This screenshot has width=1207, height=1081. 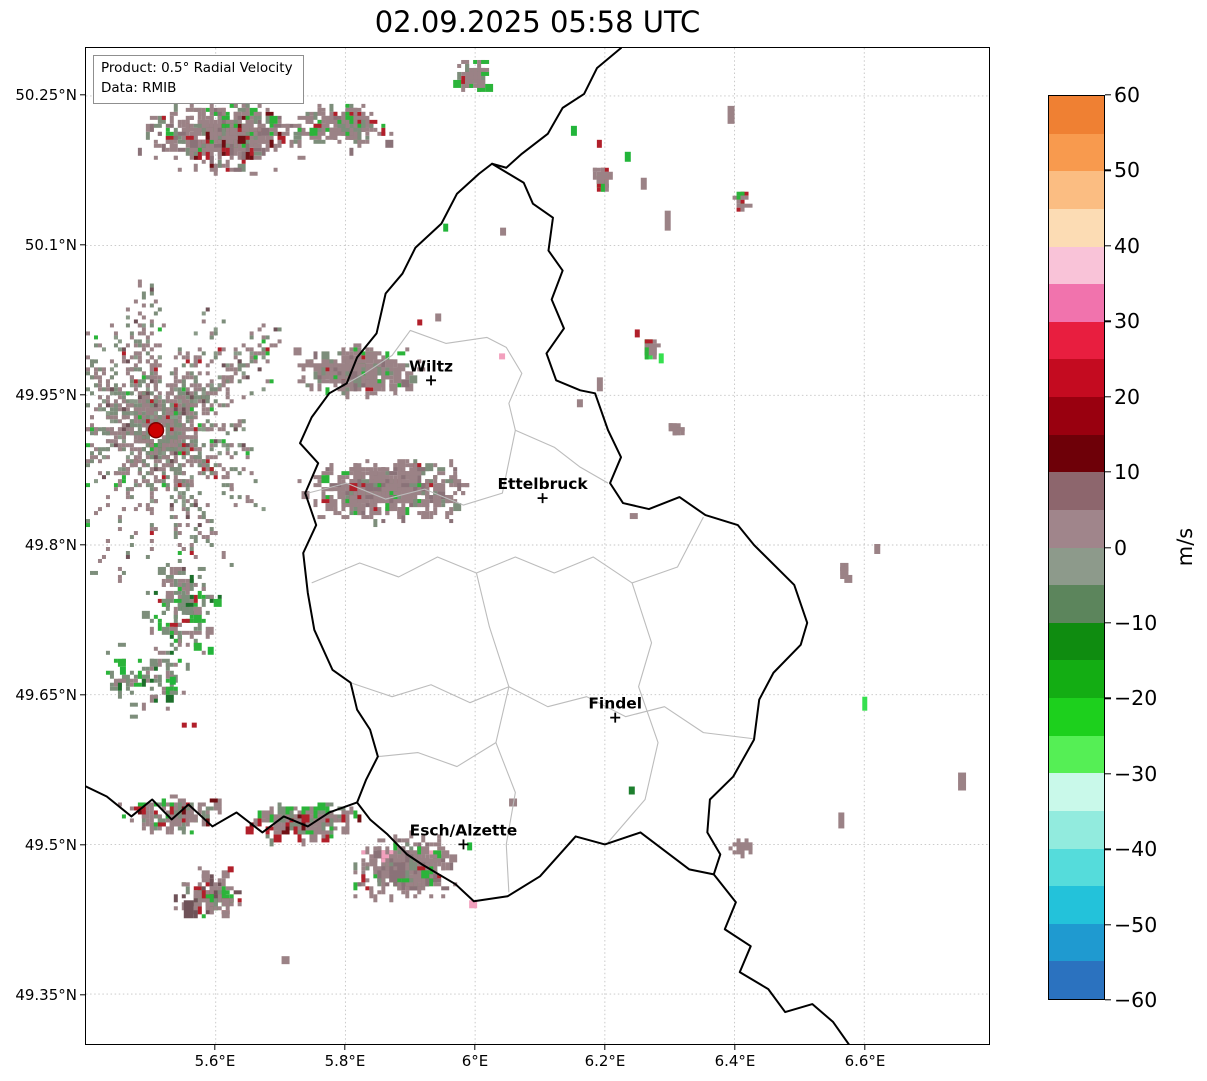 I want to click on lon-tick-label: 6.4°E, so click(x=735, y=1061).